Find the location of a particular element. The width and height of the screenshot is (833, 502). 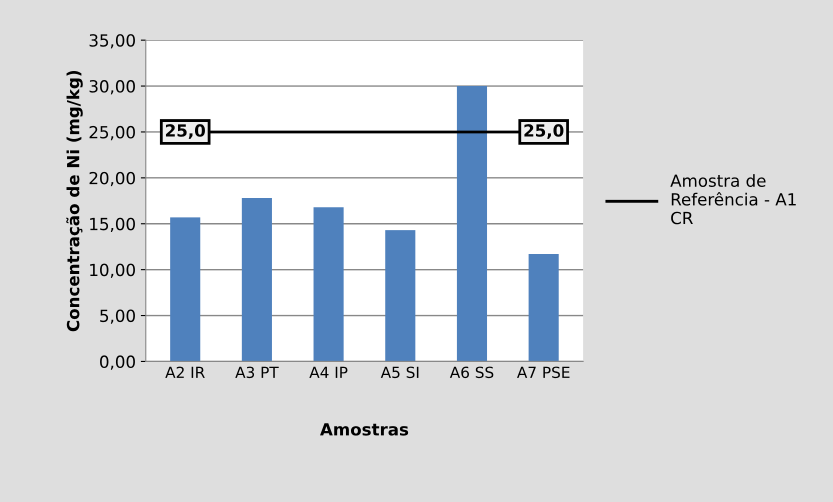

y-axis-title: Concentração de Ni (mg/kg) is located at coordinates (74, 201).